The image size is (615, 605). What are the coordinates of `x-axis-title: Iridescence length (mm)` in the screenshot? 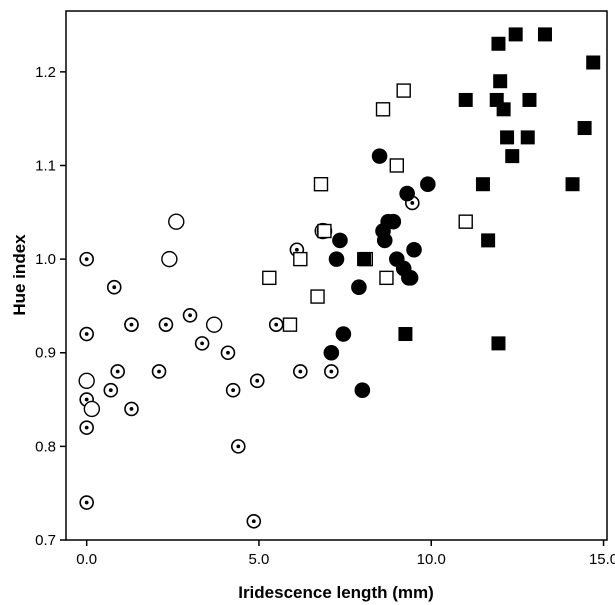 It's located at (336, 592).